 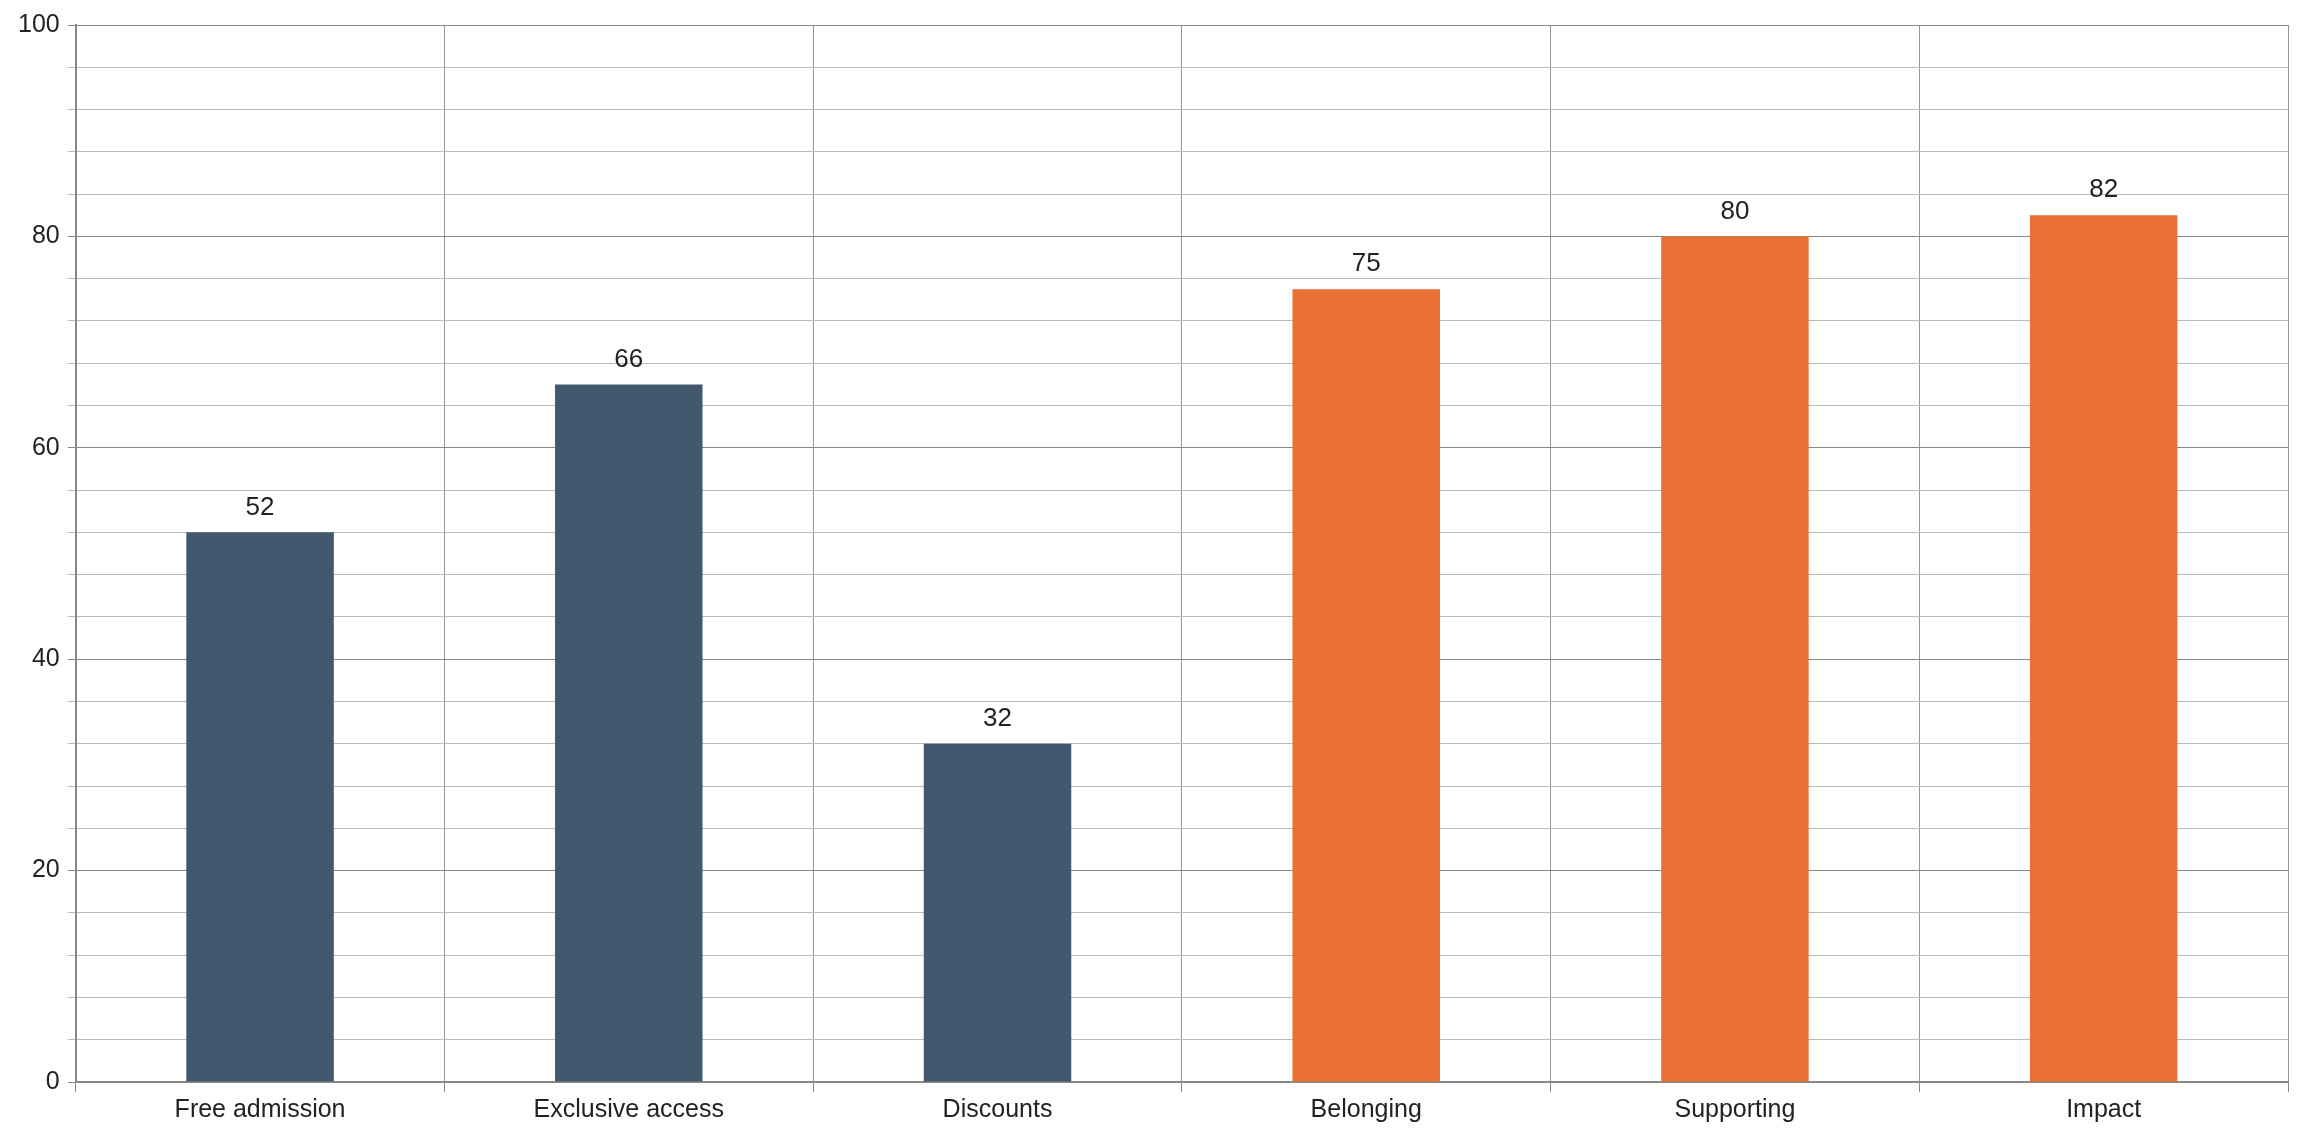 What do you see at coordinates (1366, 262) in the screenshot?
I see `data-label: 75` at bounding box center [1366, 262].